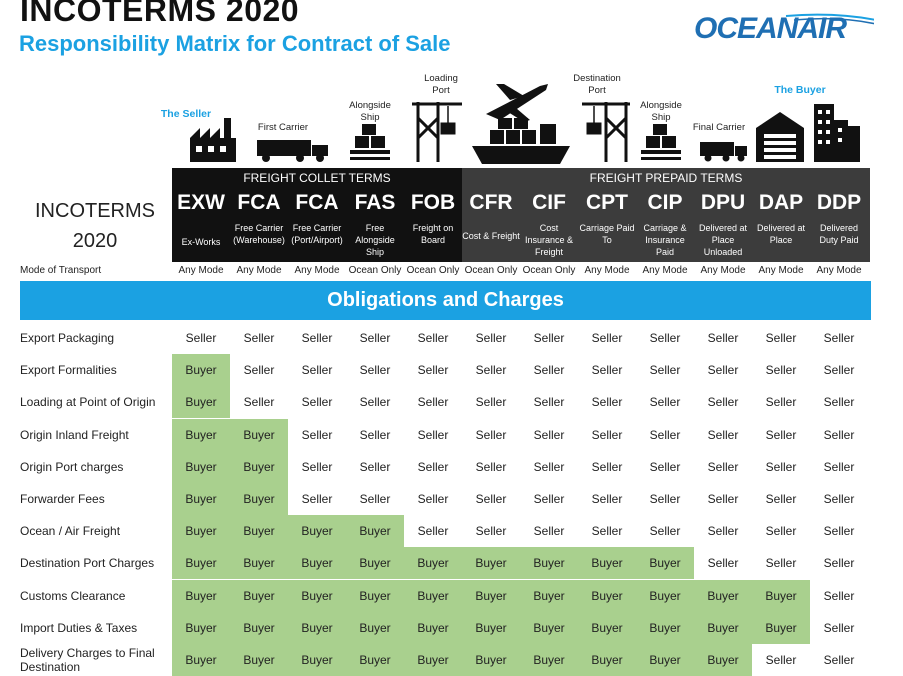 Image resolution: width=903 pixels, height=676 pixels. What do you see at coordinates (781, 234) in the screenshot?
I see `term-description: Delivered at Place` at bounding box center [781, 234].